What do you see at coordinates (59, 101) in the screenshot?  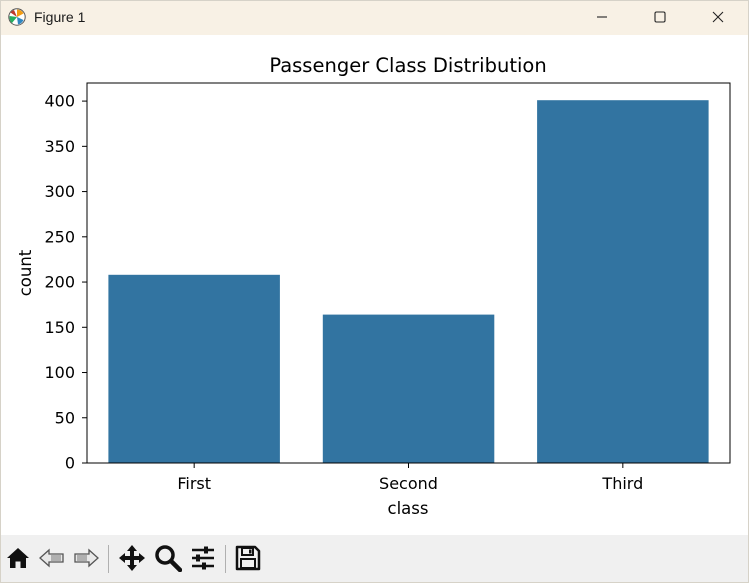 I see `y-tick-label: 400` at bounding box center [59, 101].